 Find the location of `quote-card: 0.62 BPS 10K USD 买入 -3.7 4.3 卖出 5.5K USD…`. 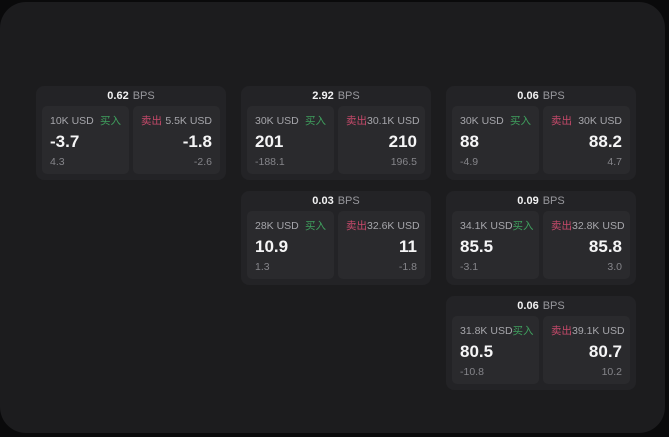

quote-card: 0.62 BPS 10K USD 买入 -3.7 4.3 卖出 5.5K USD… is located at coordinates (131, 133).